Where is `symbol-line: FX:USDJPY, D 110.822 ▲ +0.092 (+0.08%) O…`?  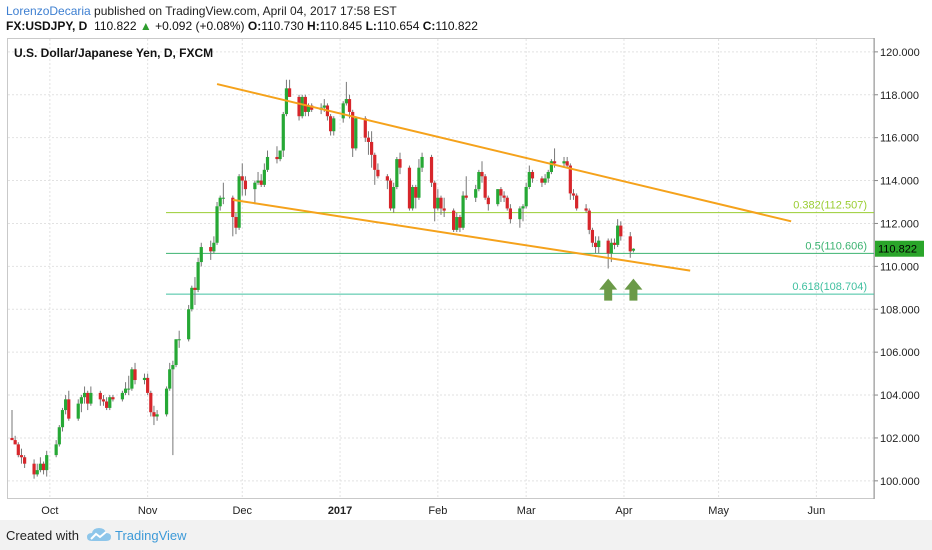 symbol-line: FX:USDJPY, D 110.822 ▲ +0.092 (+0.08%) O… is located at coordinates (242, 26).